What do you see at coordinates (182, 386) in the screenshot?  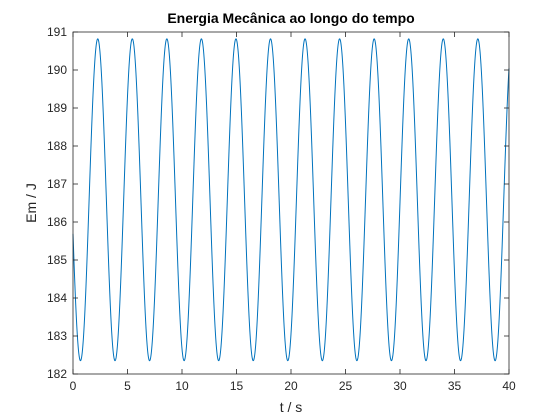 I see `x-tick-label: 10` at bounding box center [182, 386].